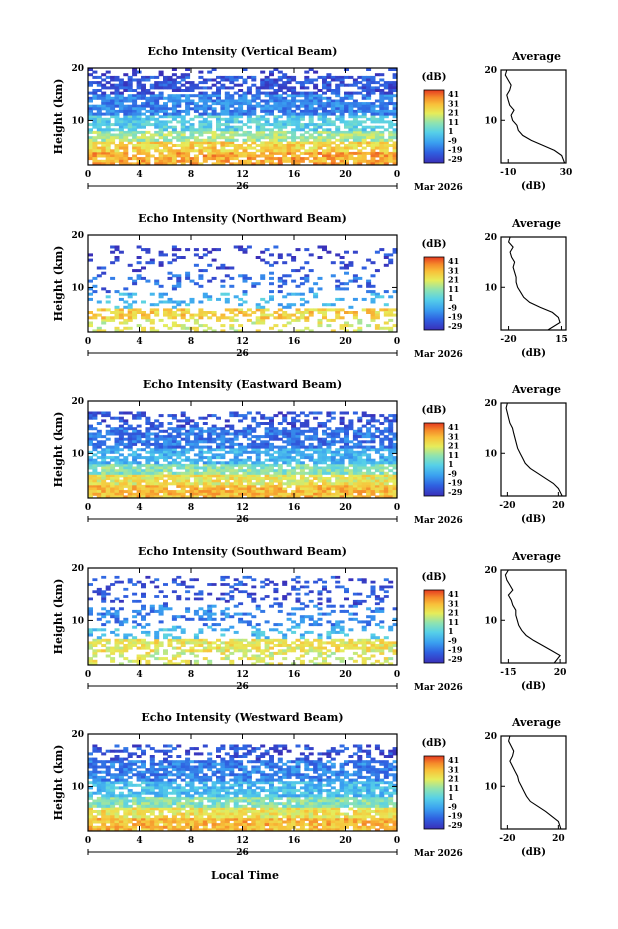 This screenshot has width=618, height=929. Describe the element at coordinates (58, 450) in the screenshot. I see `y-axis-label: Height (km)` at that location.